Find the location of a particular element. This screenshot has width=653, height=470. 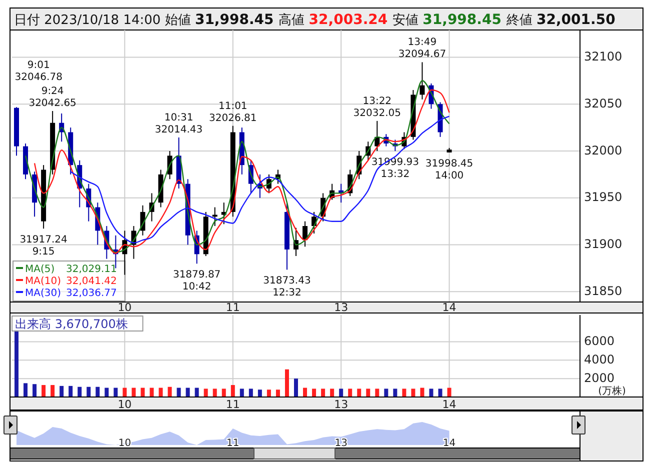

y-tick-label: 32050 is located at coordinates (603, 103).